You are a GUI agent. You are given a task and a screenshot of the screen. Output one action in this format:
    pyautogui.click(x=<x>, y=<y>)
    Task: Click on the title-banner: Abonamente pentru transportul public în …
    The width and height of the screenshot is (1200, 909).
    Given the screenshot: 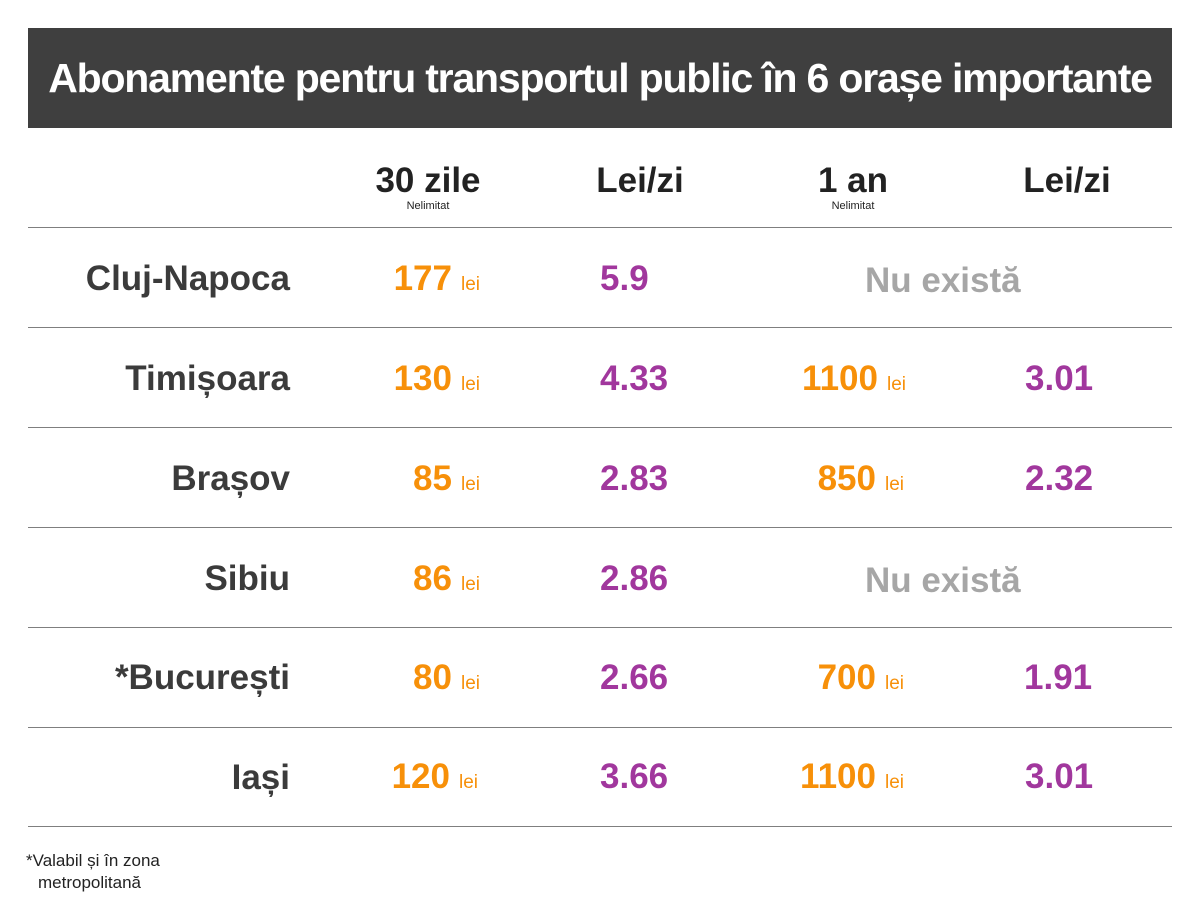 What is the action you would take?
    pyautogui.click(x=600, y=78)
    